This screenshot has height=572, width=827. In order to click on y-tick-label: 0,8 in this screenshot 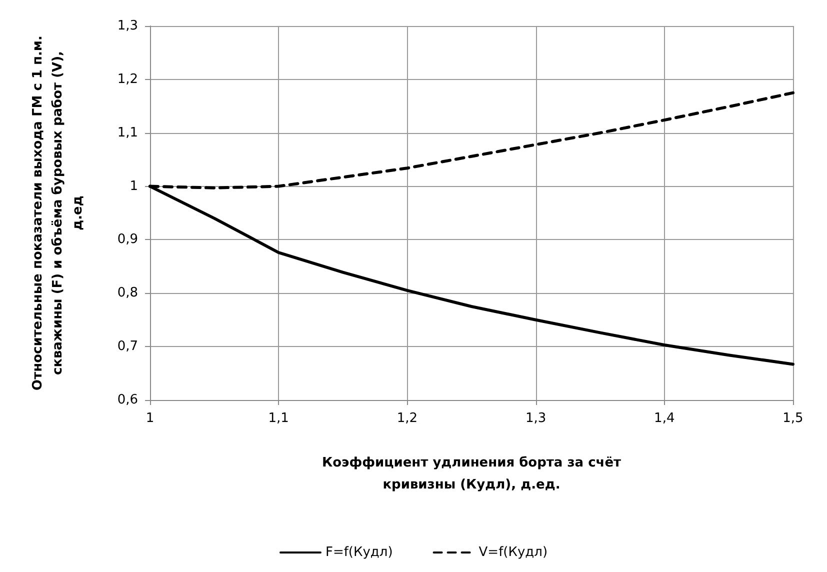, I will do `click(127, 293)`.